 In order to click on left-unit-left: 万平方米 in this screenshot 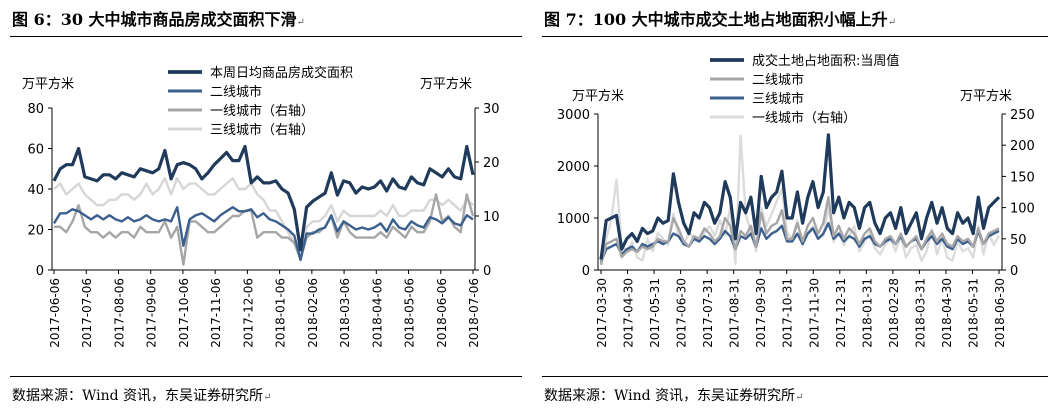, I will do `click(48, 84)`.